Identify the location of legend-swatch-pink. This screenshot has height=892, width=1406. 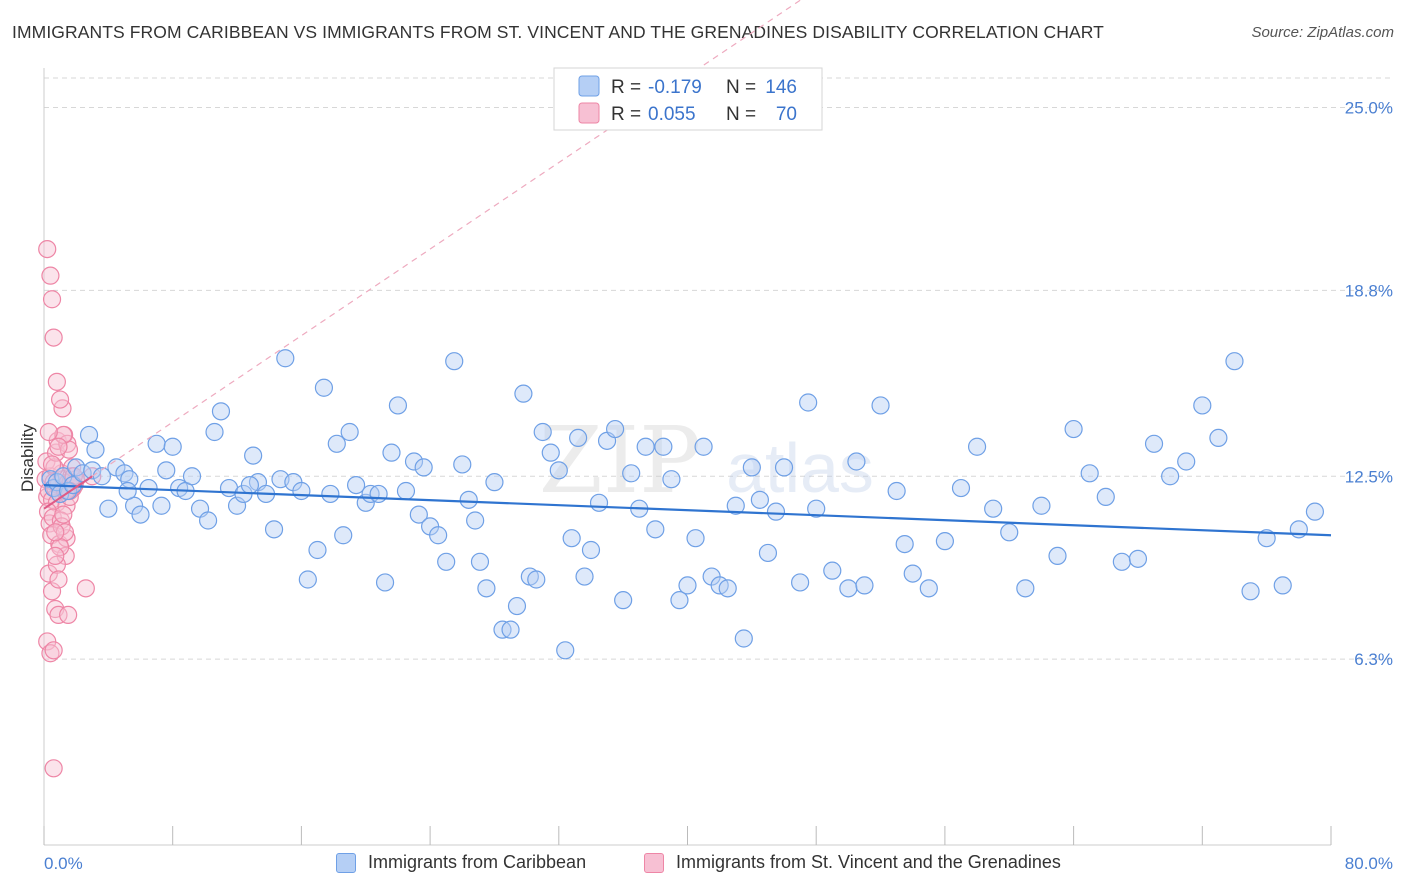
(589, 113).